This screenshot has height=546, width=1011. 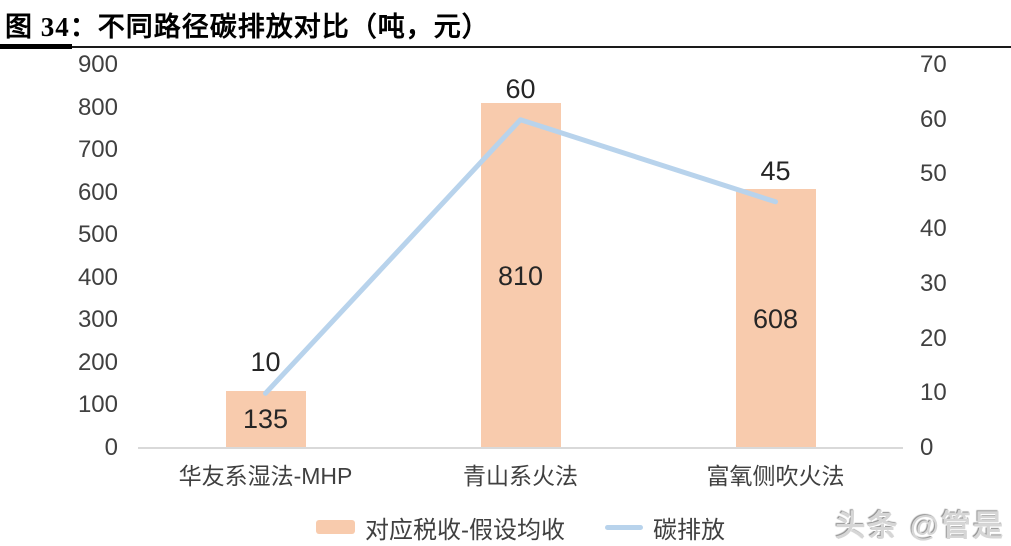 What do you see at coordinates (97, 362) in the screenshot?
I see `left-axis-tick-label: 200` at bounding box center [97, 362].